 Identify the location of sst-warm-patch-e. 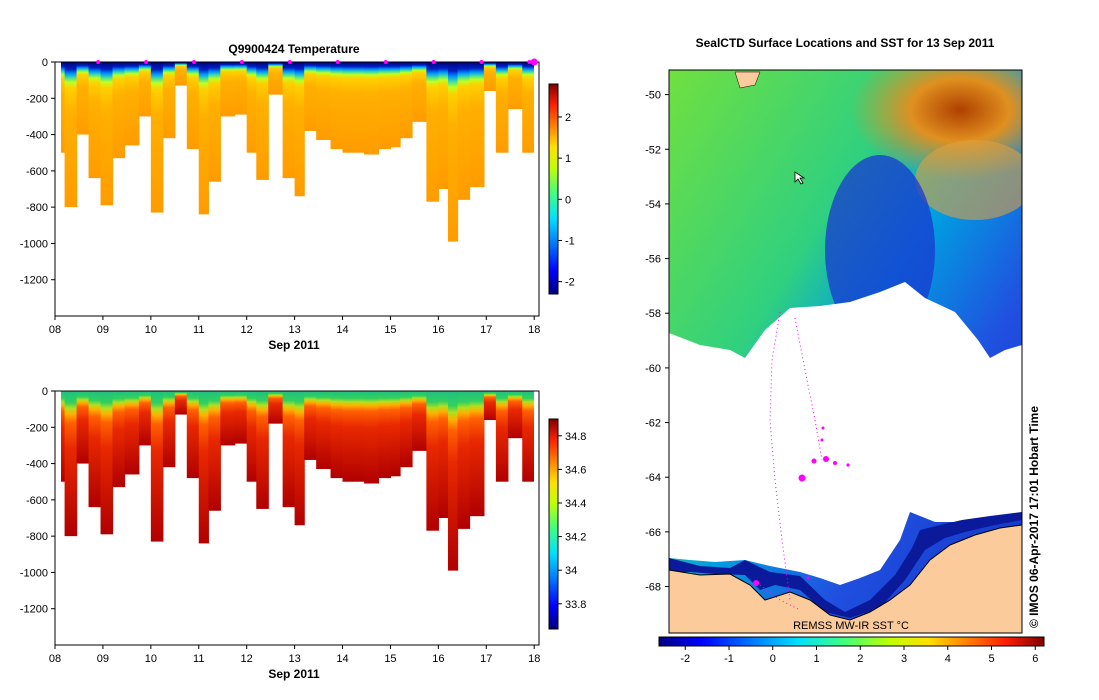
(968, 180).